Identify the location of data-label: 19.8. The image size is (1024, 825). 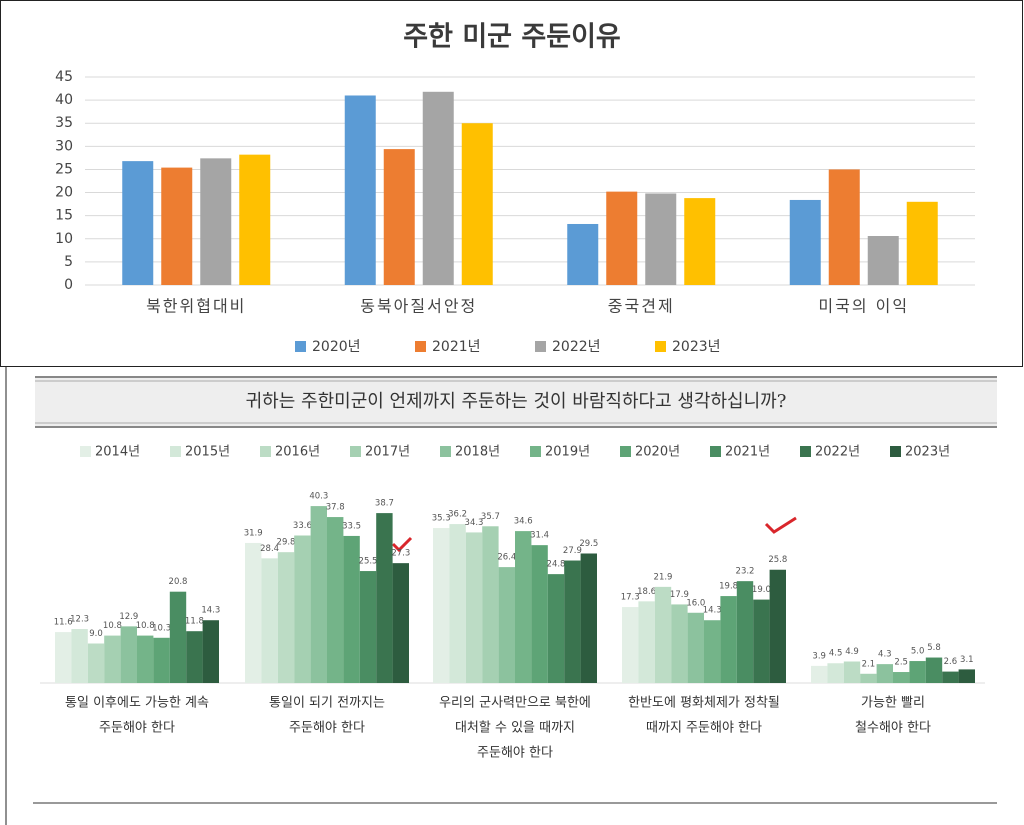
(728, 587).